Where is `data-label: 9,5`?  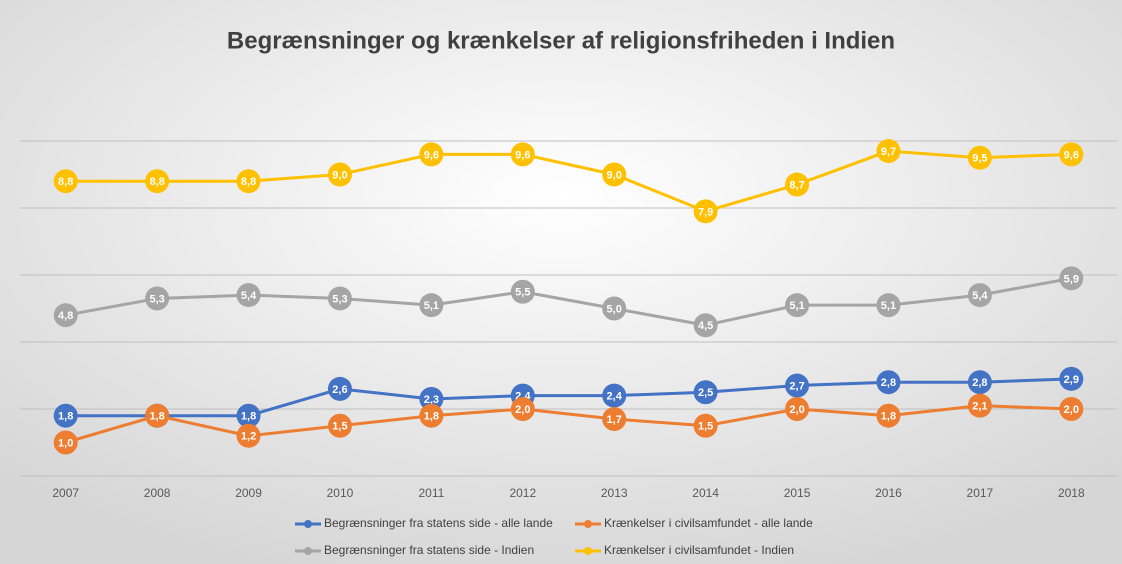 data-label: 9,5 is located at coordinates (979, 159).